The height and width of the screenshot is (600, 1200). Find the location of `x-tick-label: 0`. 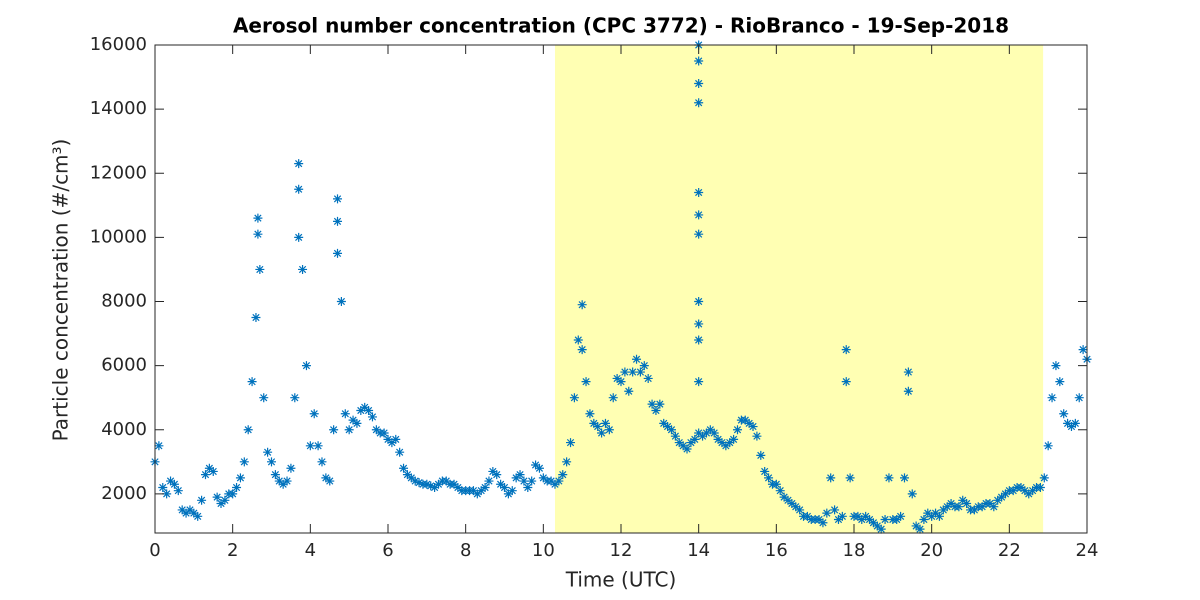

x-tick-label: 0 is located at coordinates (154, 550).